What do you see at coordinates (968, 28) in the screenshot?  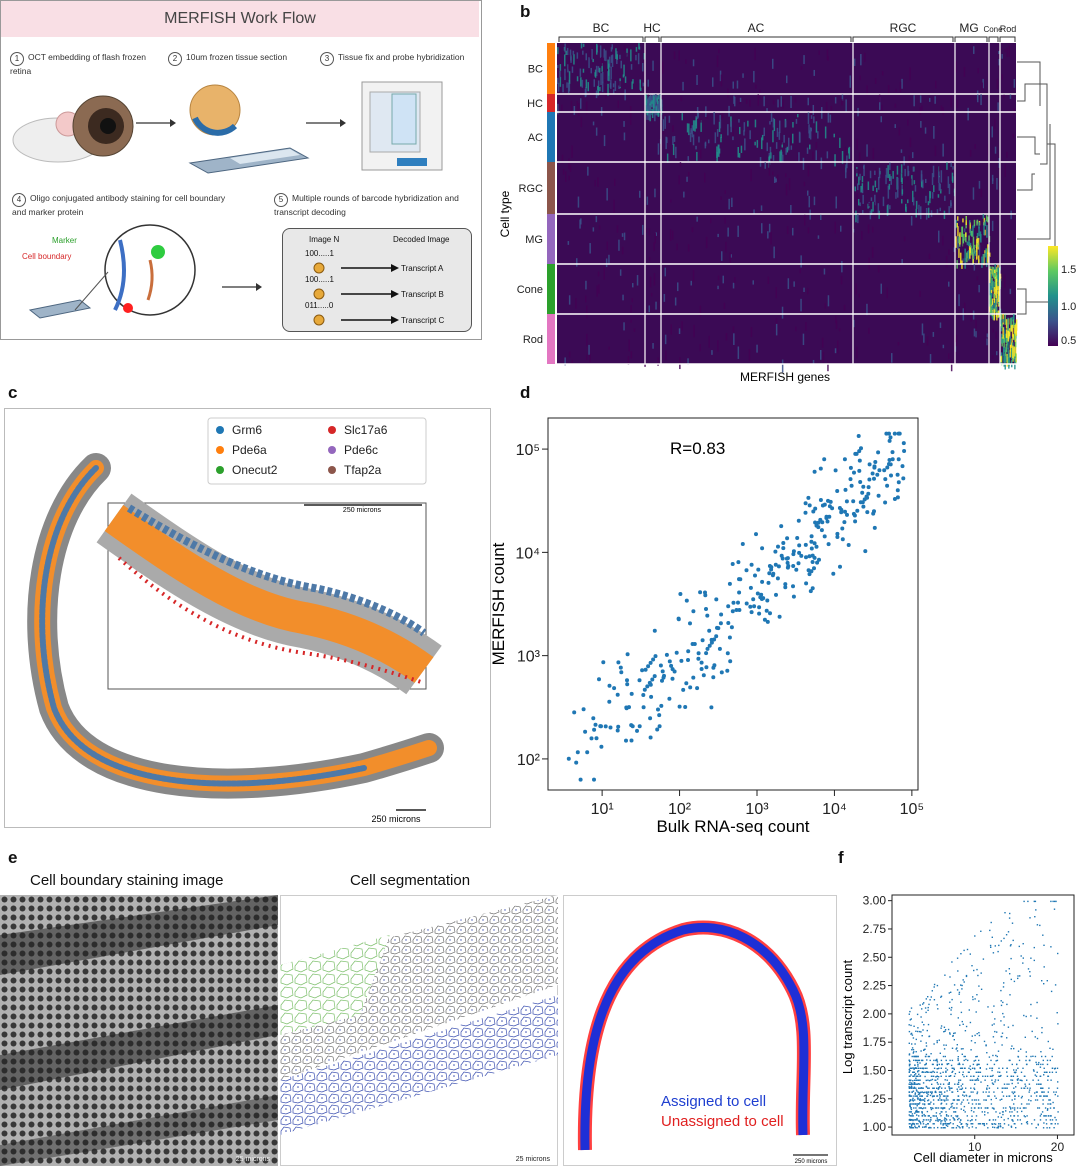 I see `gene-group-mg: MG` at bounding box center [968, 28].